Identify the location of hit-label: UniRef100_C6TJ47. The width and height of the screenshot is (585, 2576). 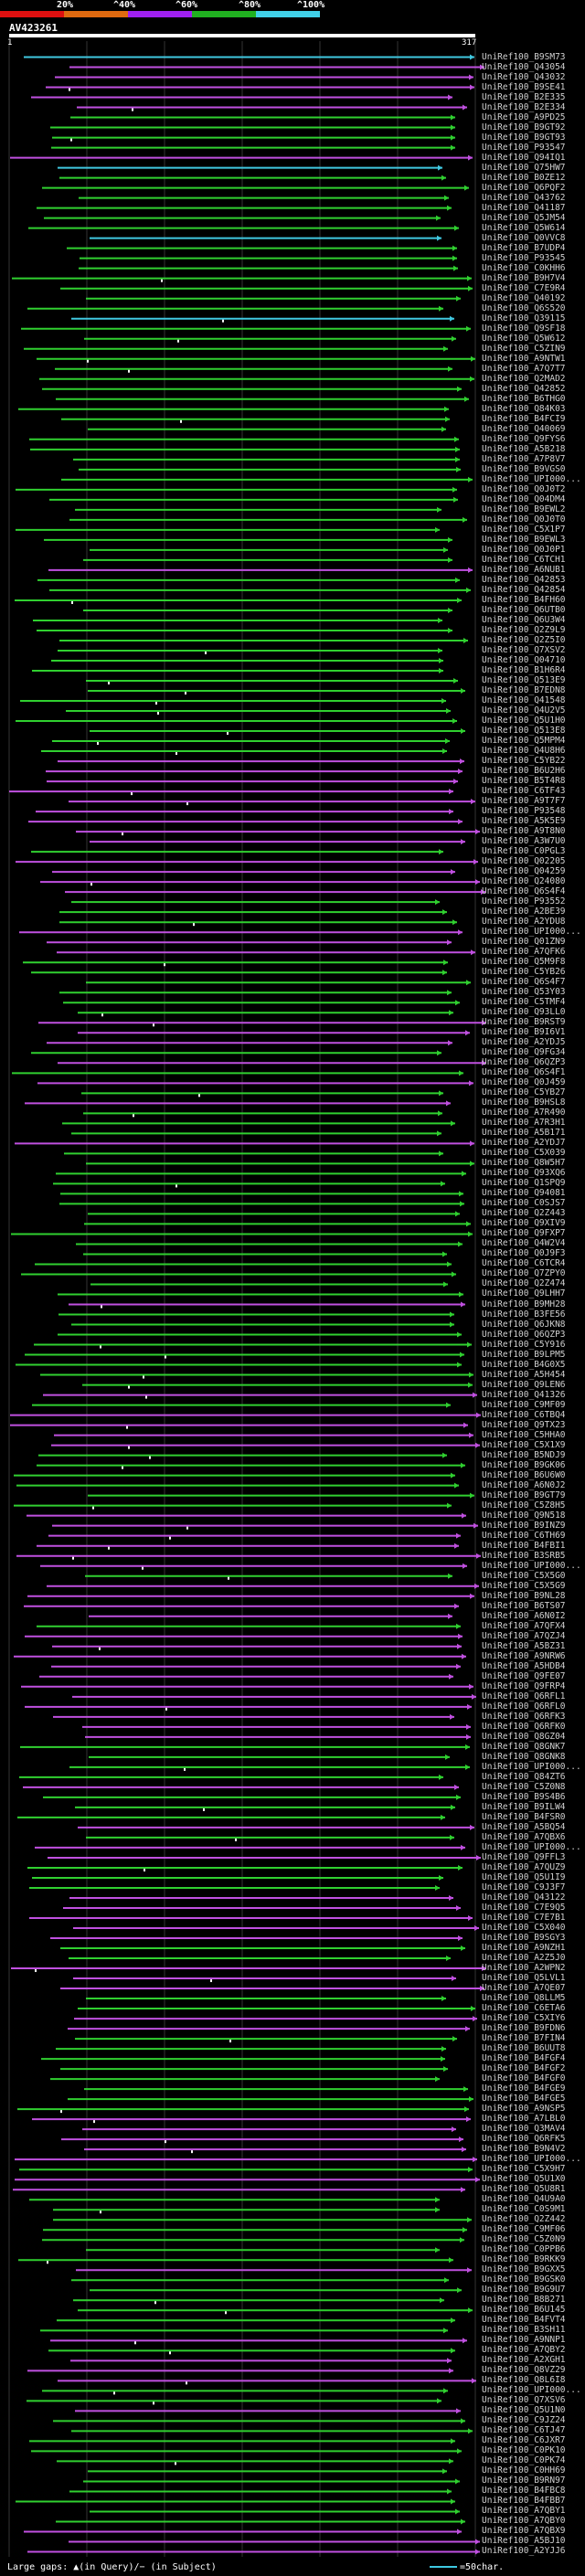
(524, 2430).